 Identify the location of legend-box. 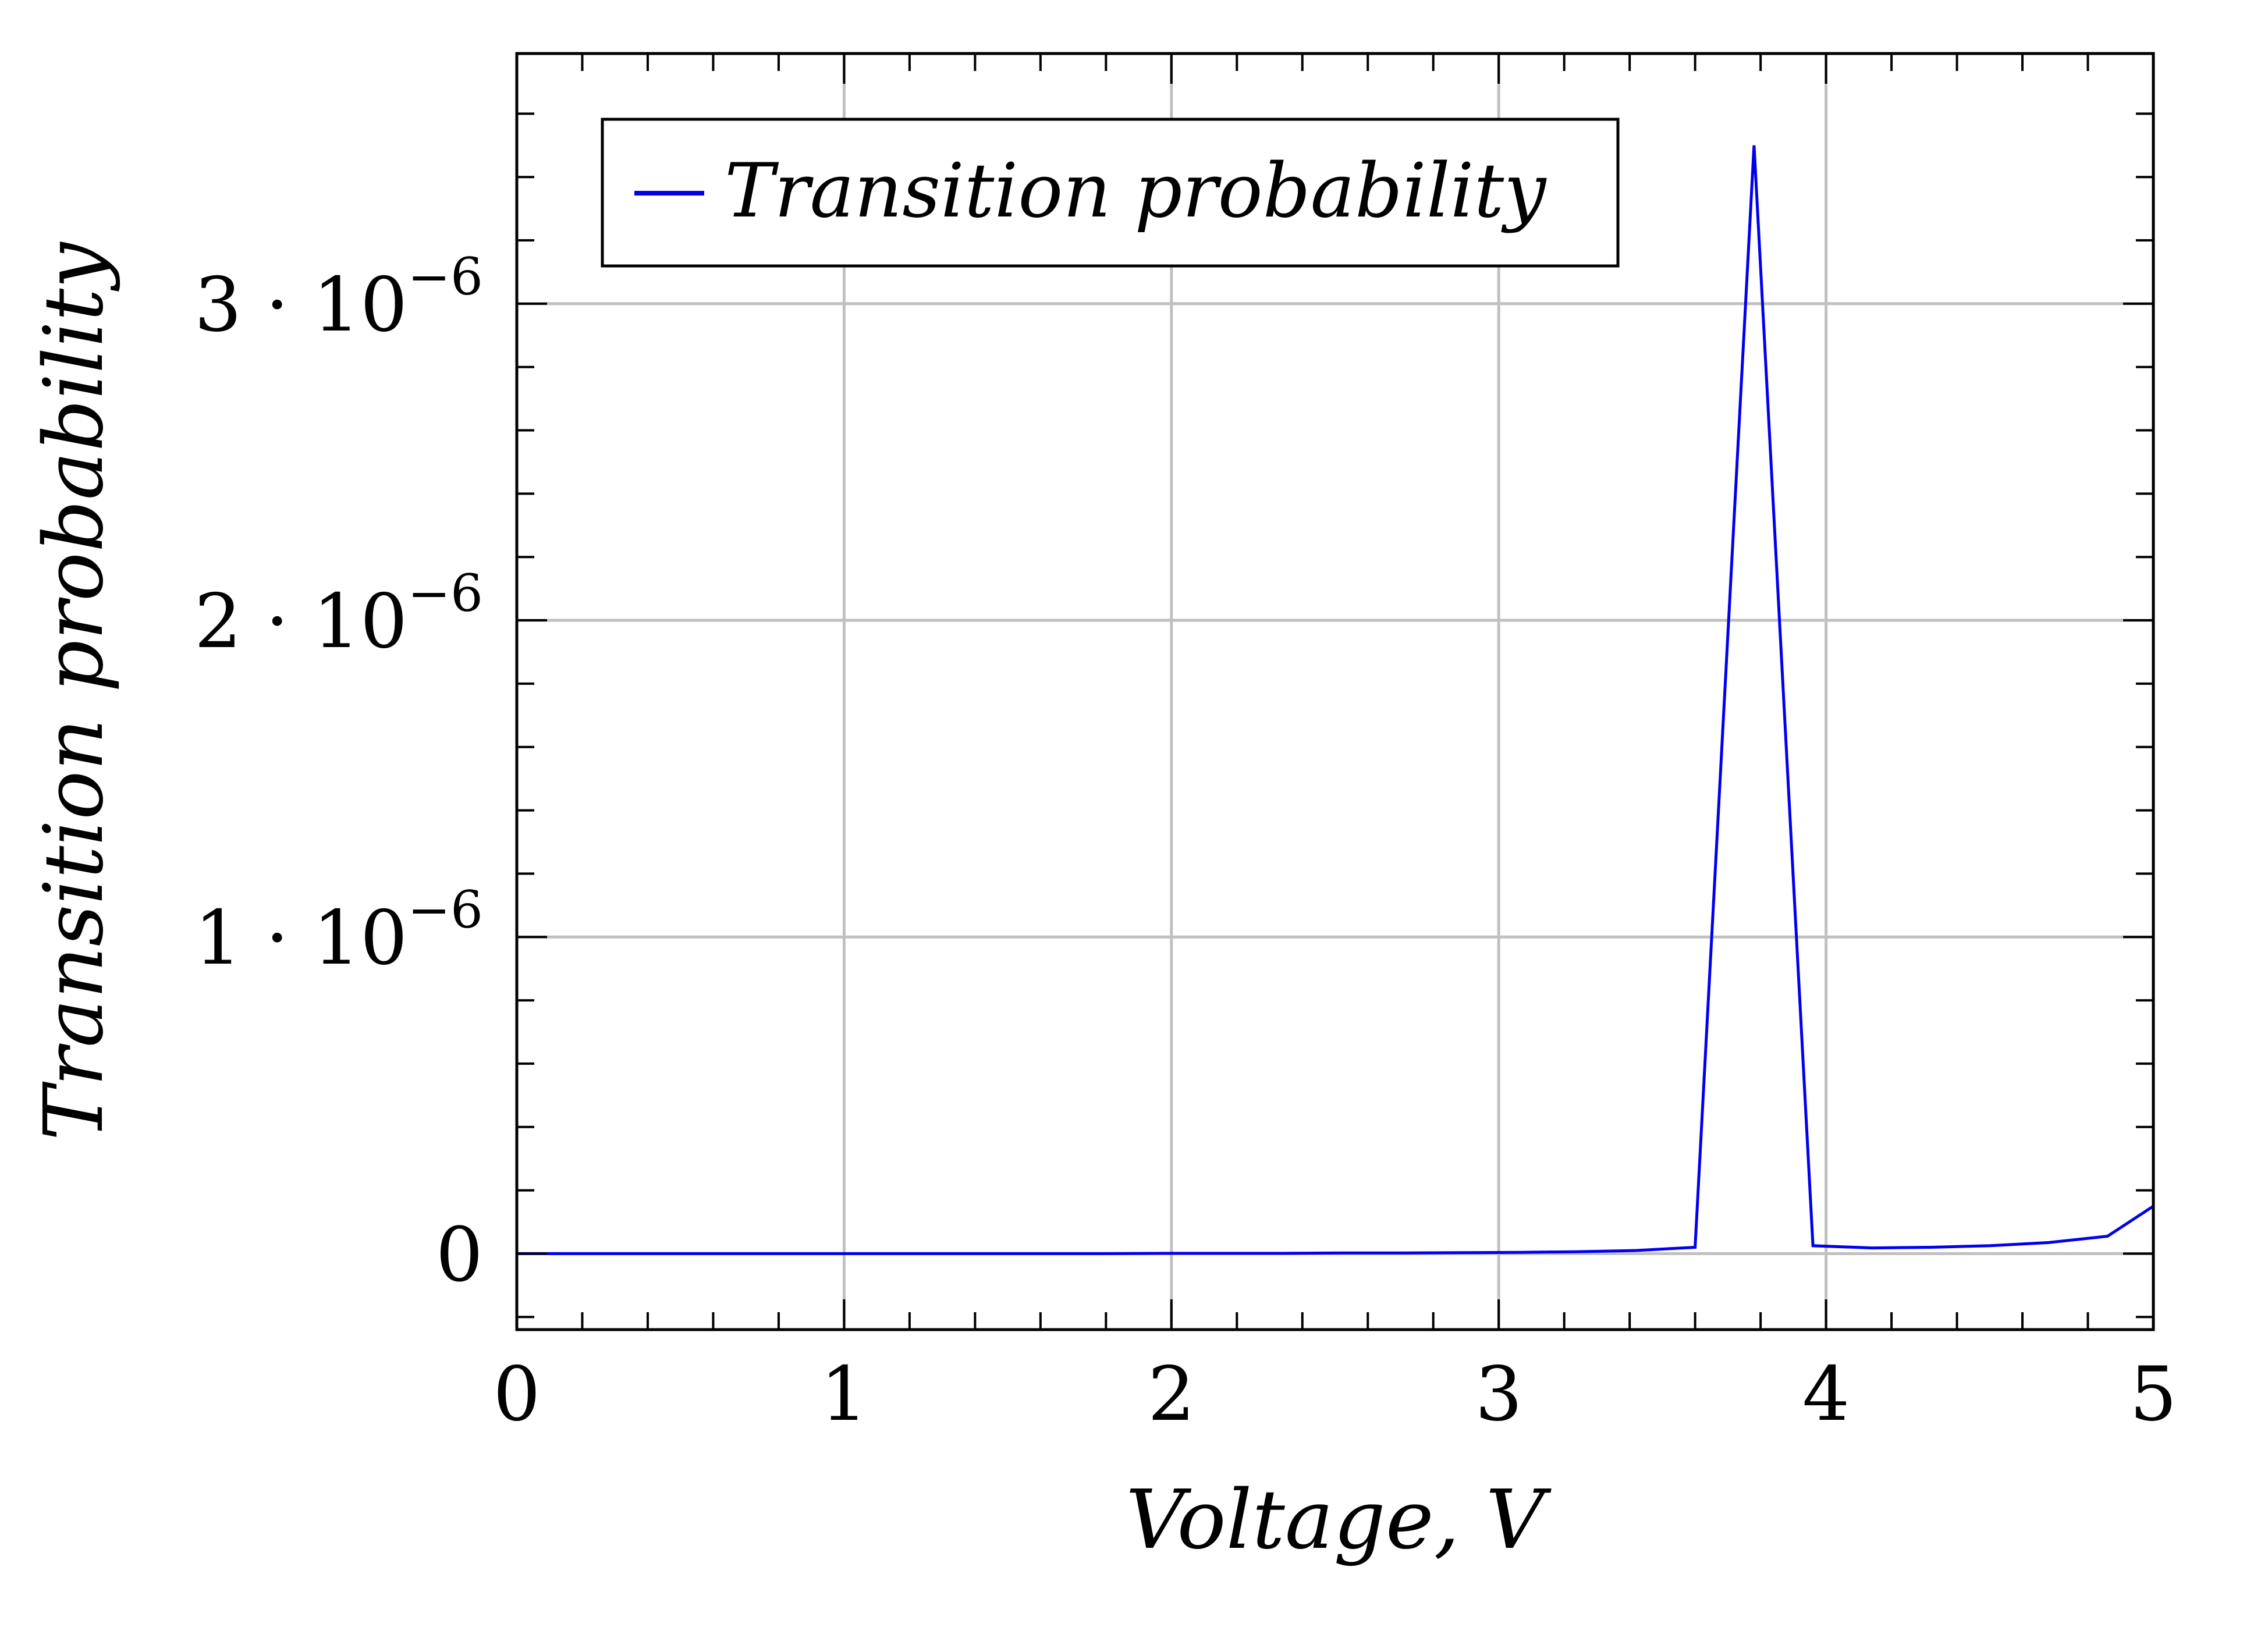
(1110, 193).